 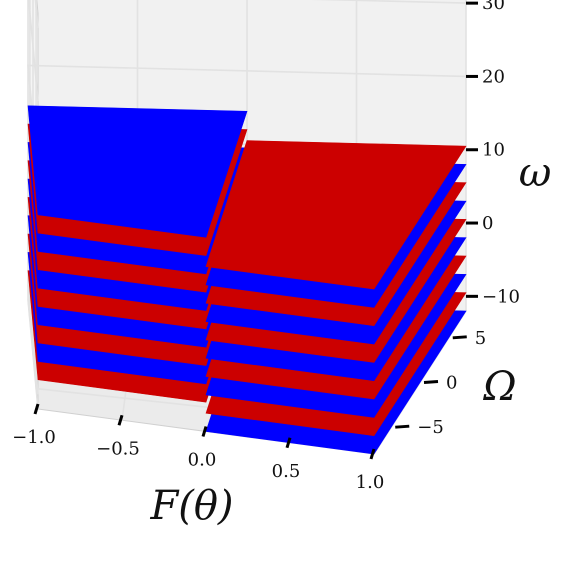 What do you see at coordinates (336, 215) in the screenshot?
I see `sheet-right-half` at bounding box center [336, 215].